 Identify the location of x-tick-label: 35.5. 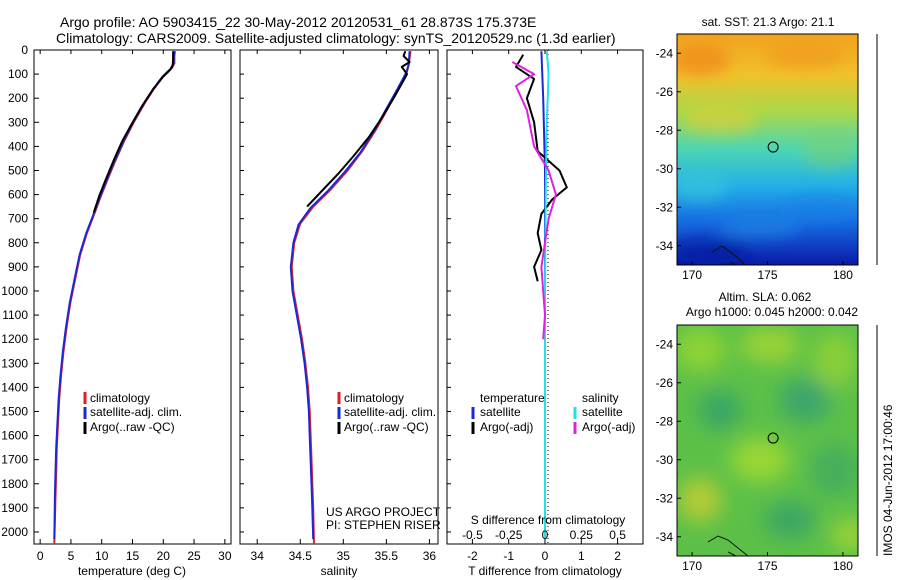
(387, 556).